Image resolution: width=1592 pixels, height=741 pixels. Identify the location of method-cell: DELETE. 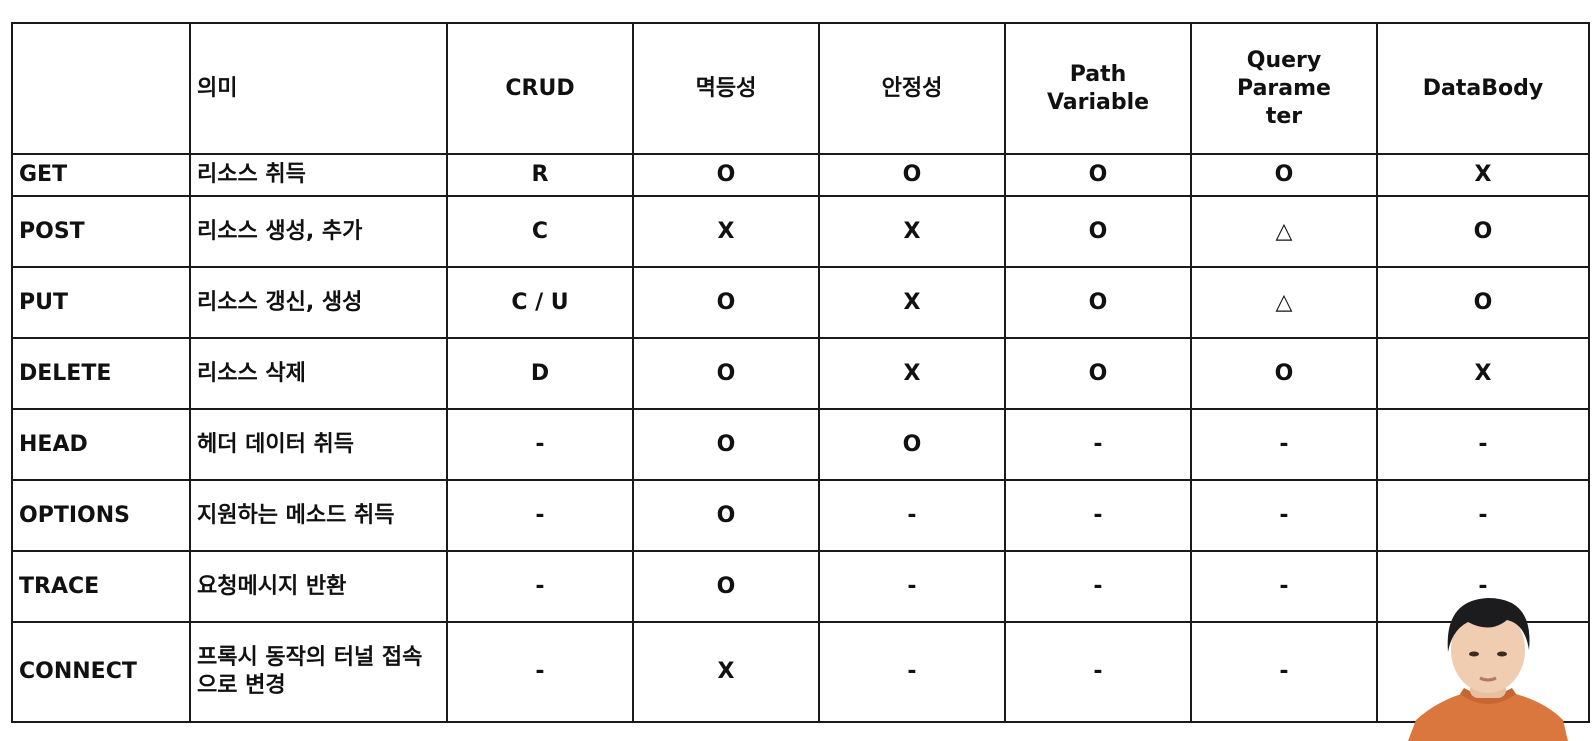
(101, 373).